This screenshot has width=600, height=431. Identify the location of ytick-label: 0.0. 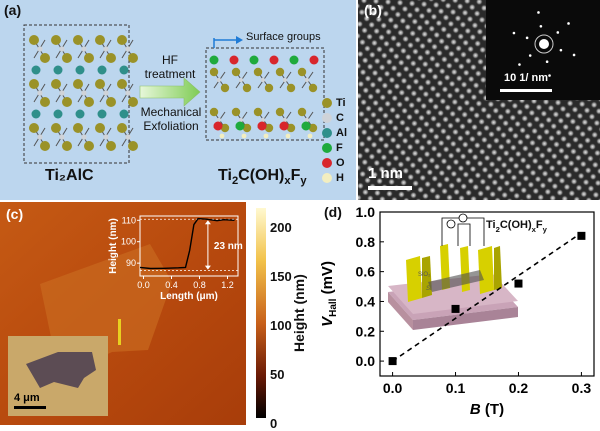
(366, 361).